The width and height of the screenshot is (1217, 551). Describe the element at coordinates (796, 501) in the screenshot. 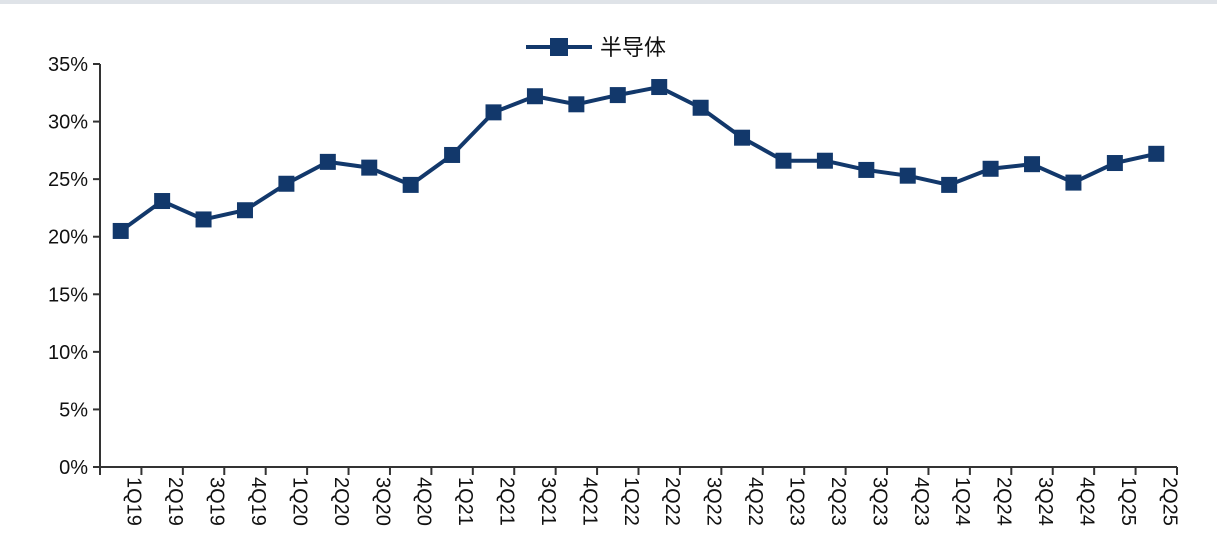

I see `x-tick-label: 1Q23` at that location.